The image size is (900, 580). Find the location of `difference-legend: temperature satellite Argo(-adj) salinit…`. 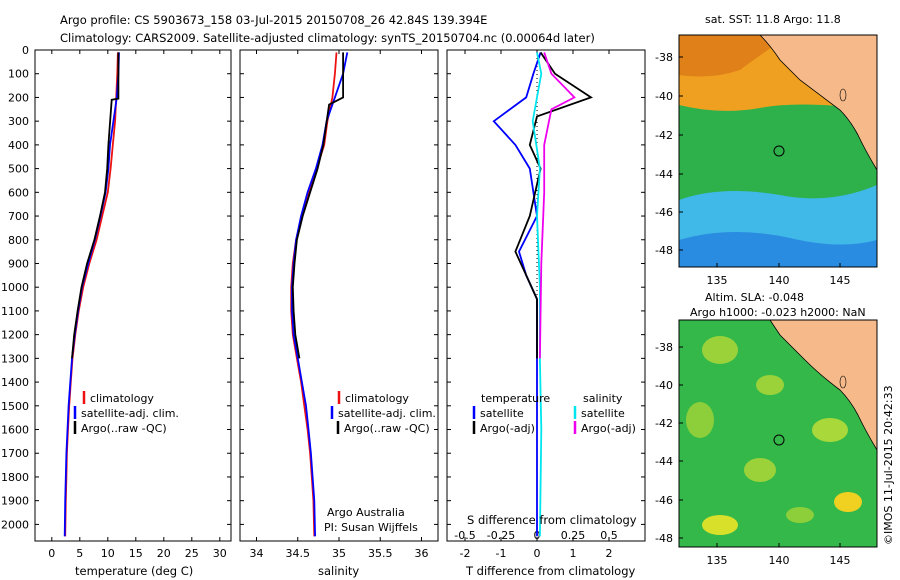

difference-legend: temperature satellite Argo(-adj) salinit… is located at coordinates (554, 413).